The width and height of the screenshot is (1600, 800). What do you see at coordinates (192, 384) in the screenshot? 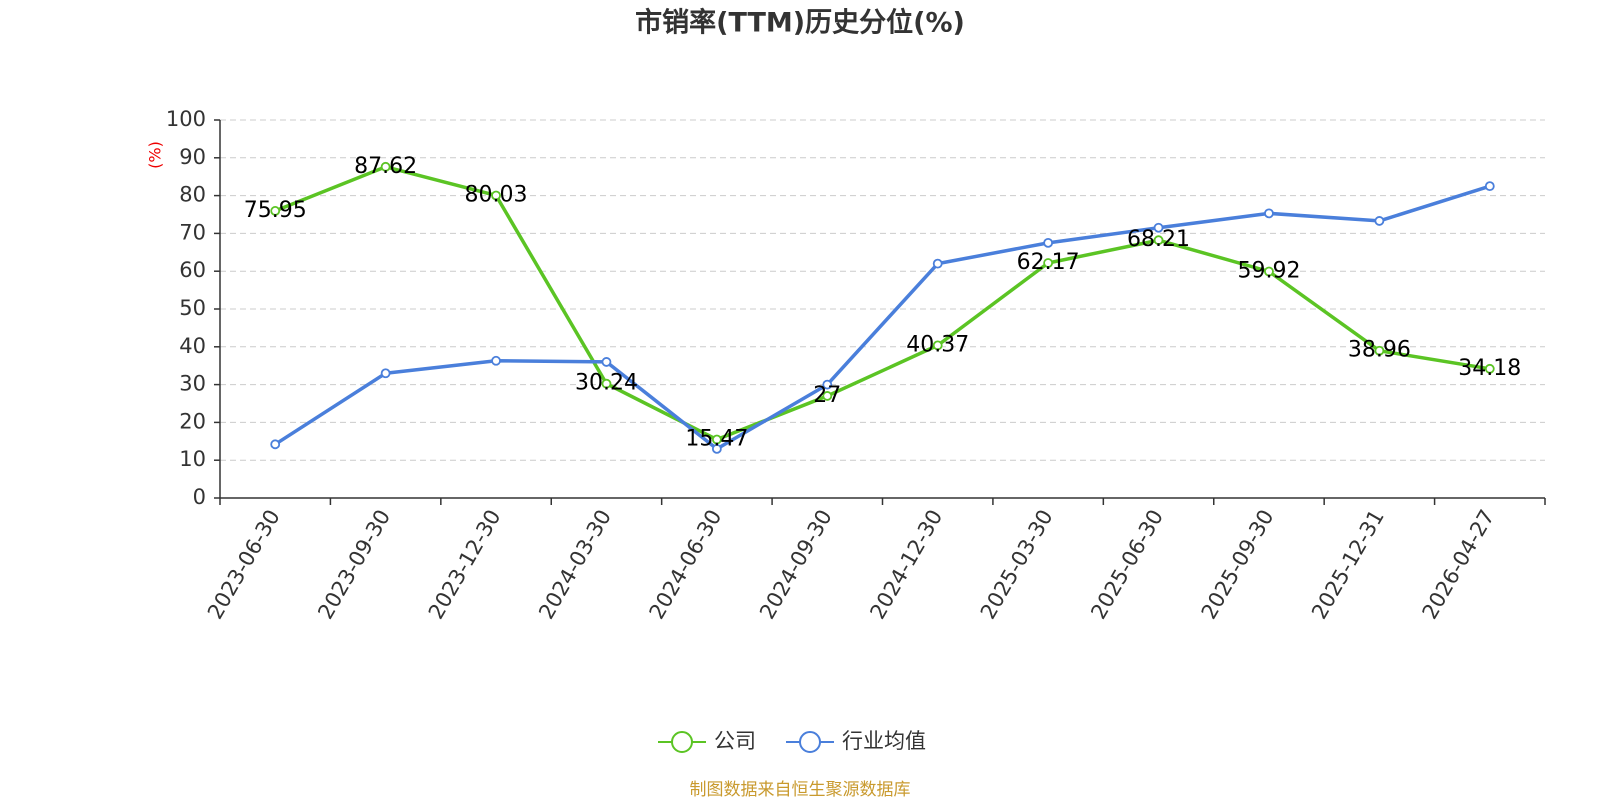
I see `y-tick-label: 30` at bounding box center [192, 384].